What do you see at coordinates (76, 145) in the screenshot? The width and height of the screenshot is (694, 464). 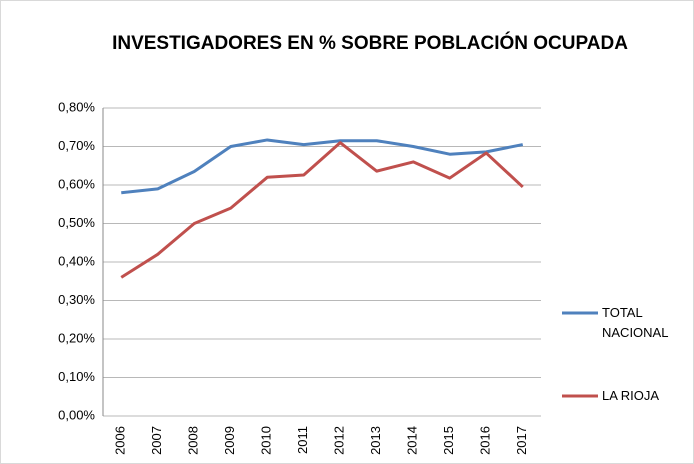 I see `y-tick-label: 0,70%` at bounding box center [76, 145].